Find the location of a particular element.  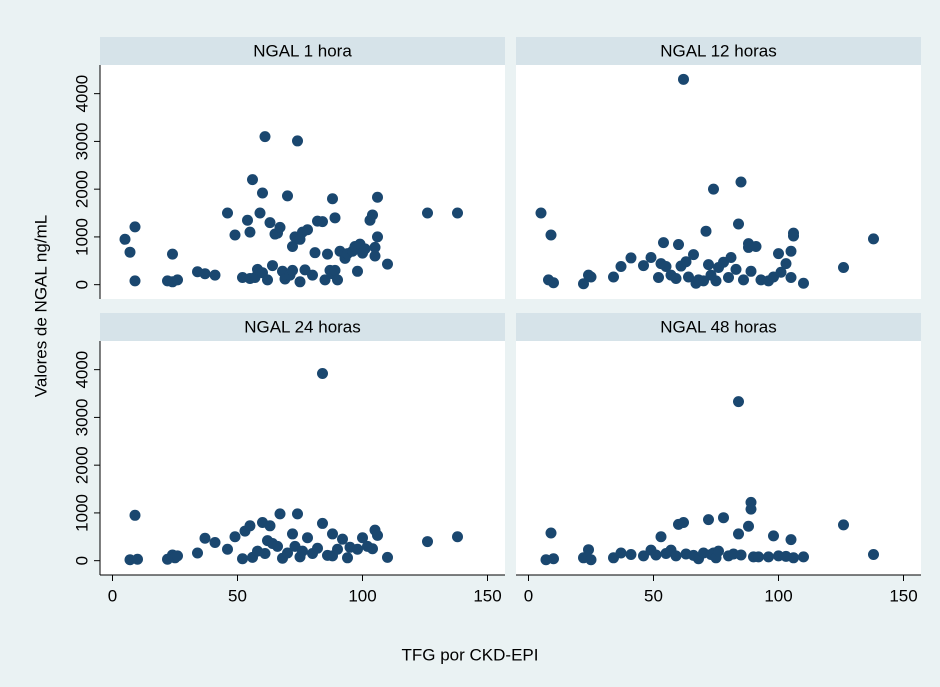

y-tick-label: 1000 is located at coordinates (81, 513).